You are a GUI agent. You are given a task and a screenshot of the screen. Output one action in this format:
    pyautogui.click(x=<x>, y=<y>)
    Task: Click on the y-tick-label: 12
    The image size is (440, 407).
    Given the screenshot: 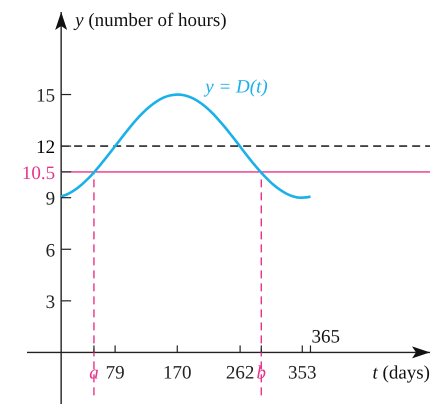 What is the action you would take?
    pyautogui.click(x=46, y=147)
    